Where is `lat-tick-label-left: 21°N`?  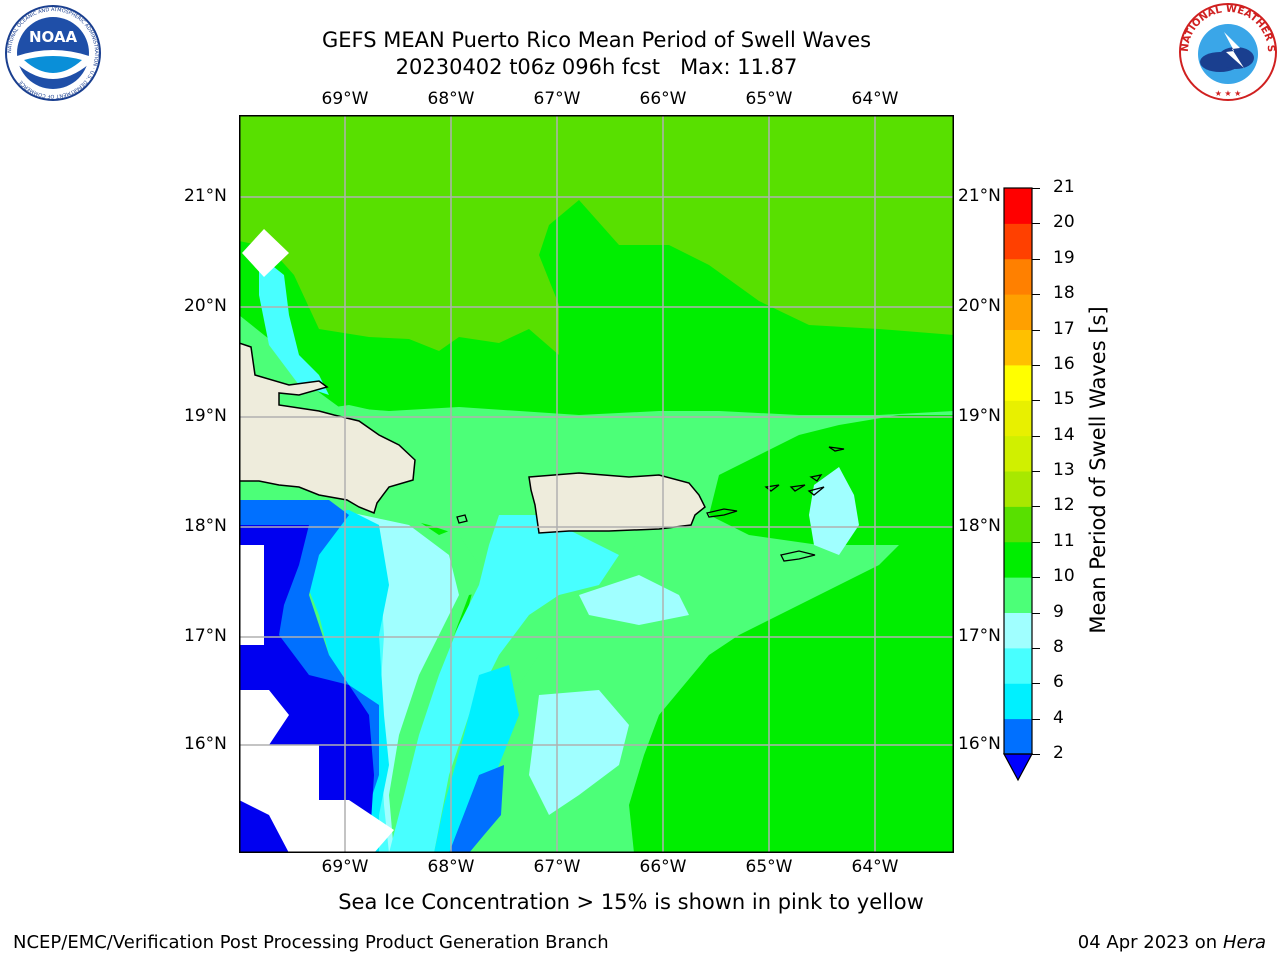 lat-tick-label-left: 21°N is located at coordinates (205, 196).